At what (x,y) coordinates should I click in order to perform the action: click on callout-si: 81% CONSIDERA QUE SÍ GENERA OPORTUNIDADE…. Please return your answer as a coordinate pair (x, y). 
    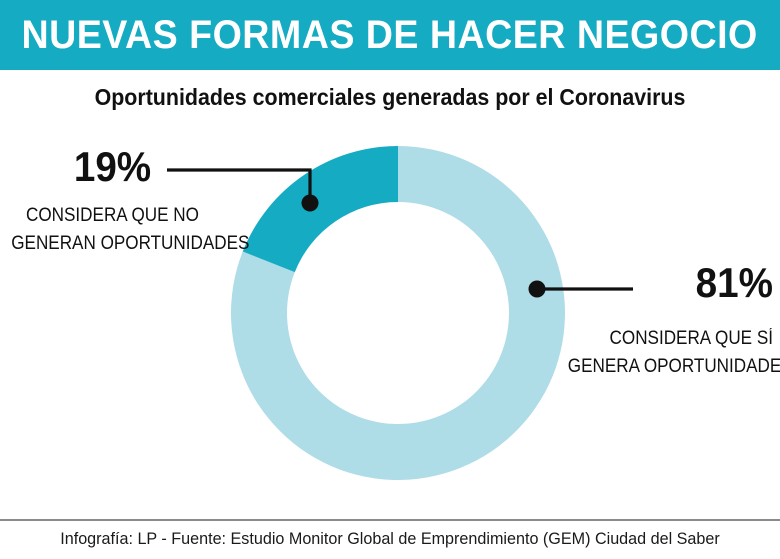
    Looking at the image, I should click on (662, 320).